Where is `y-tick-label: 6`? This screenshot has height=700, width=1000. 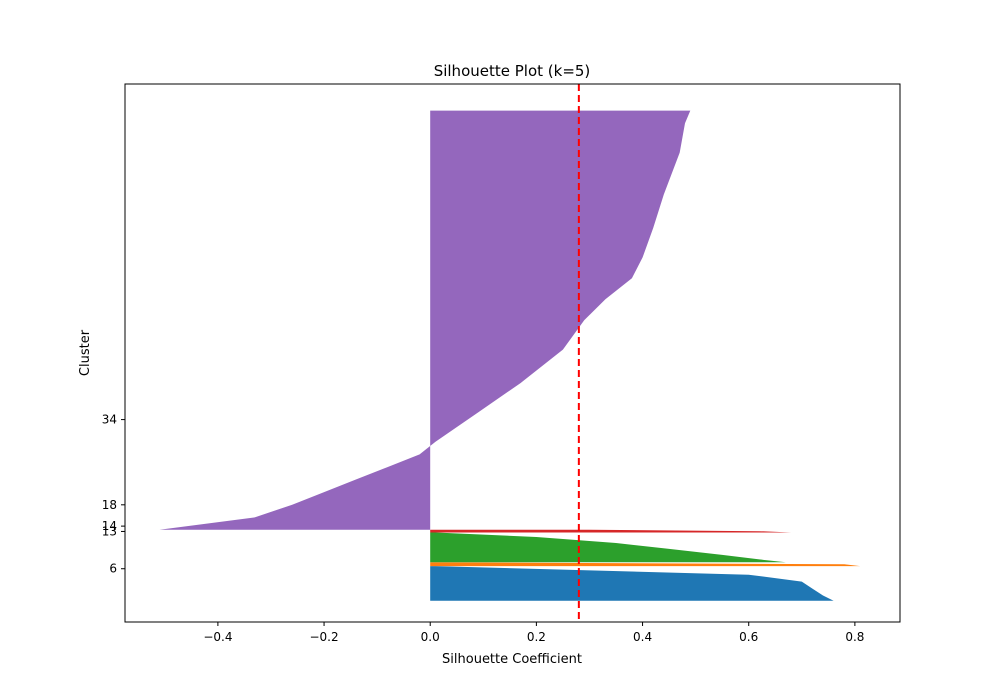
y-tick-label: 6 is located at coordinates (113, 569).